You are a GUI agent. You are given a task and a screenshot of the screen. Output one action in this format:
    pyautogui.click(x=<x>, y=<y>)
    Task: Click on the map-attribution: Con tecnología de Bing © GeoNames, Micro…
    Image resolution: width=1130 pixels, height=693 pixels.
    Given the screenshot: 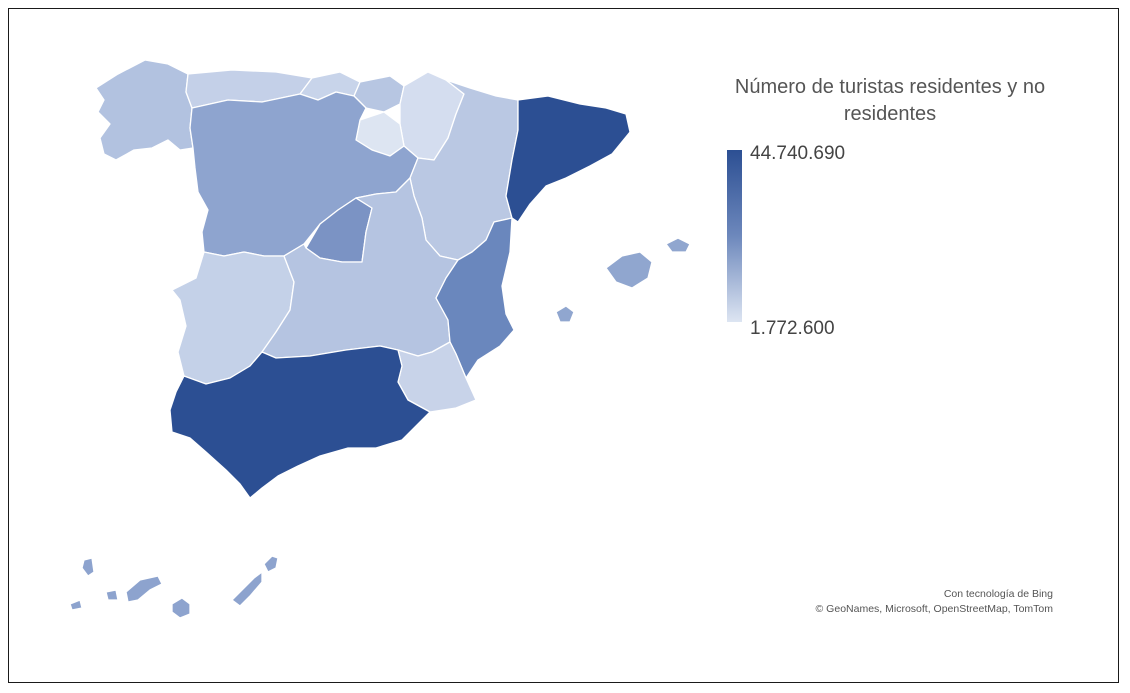 What is the action you would take?
    pyautogui.click(x=934, y=602)
    